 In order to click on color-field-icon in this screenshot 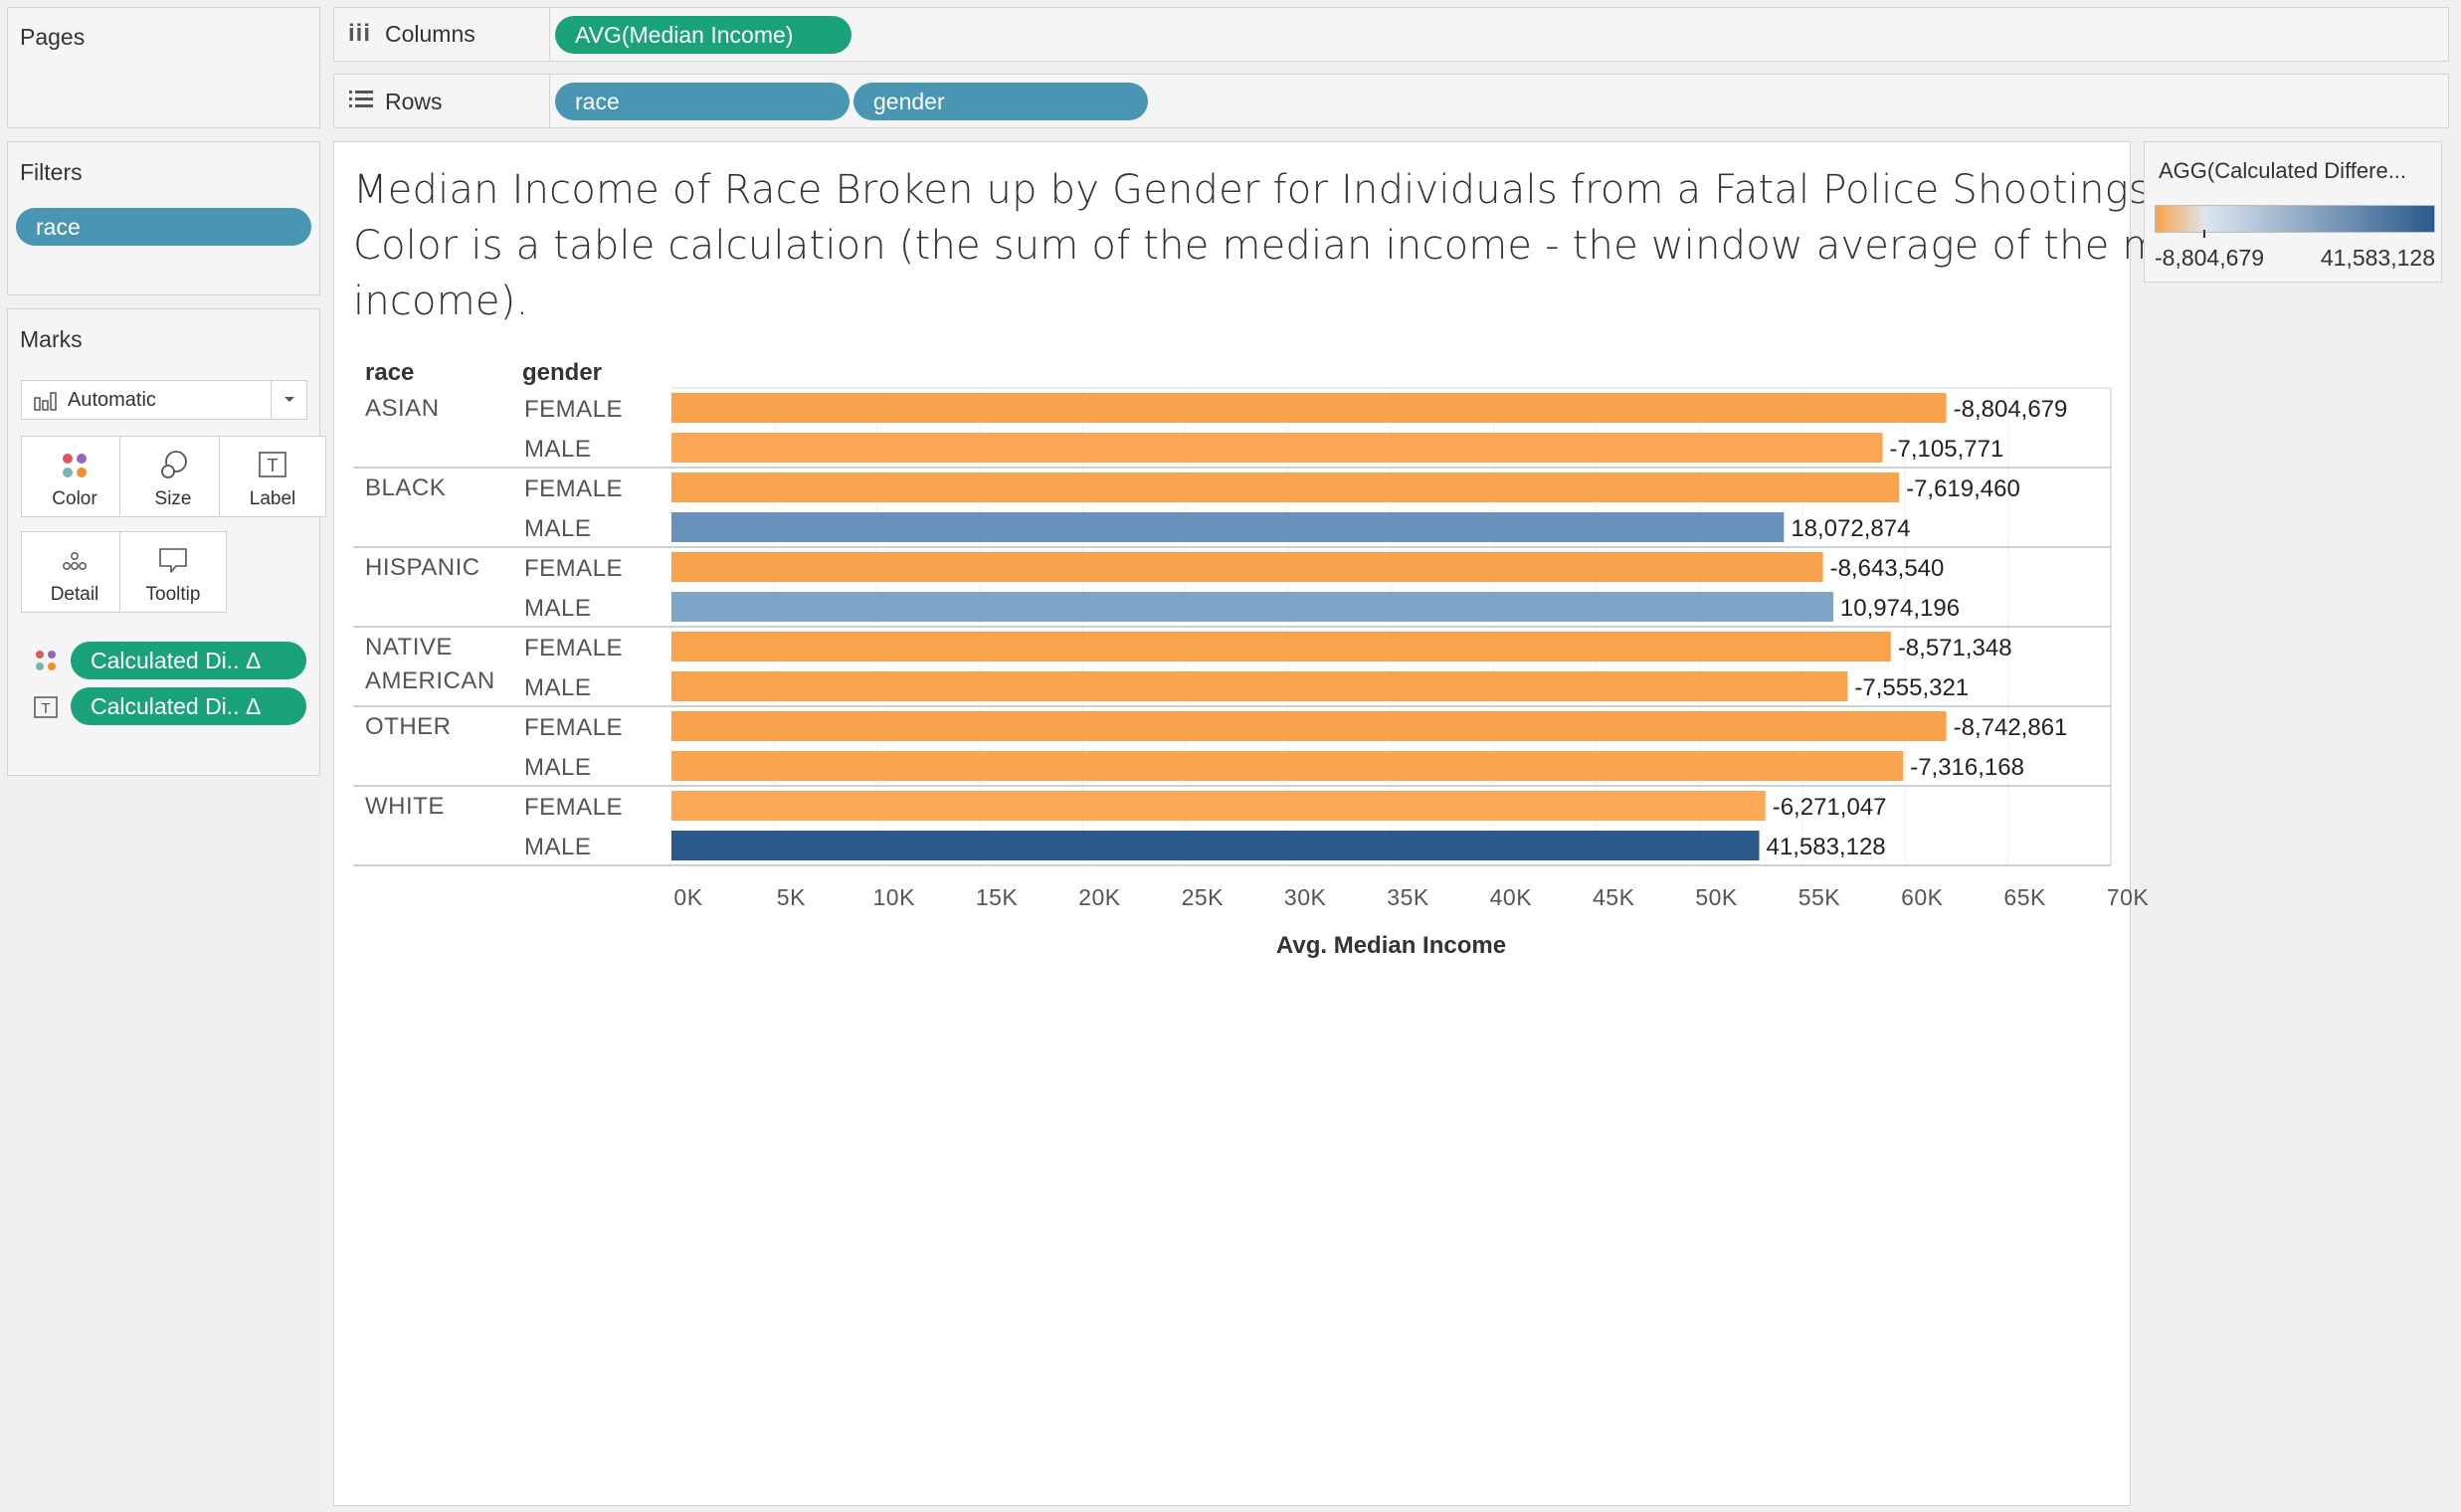, I will do `click(46, 663)`.